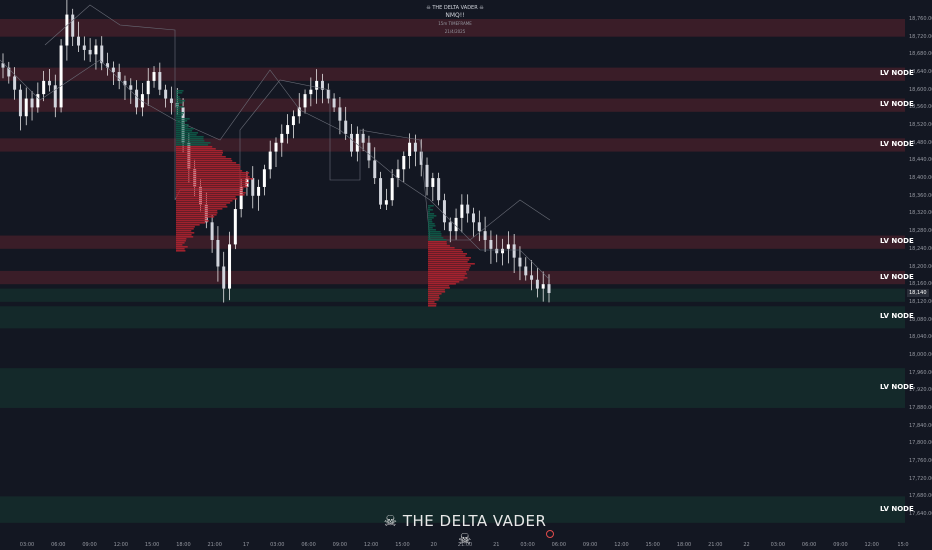  I want to click on y-tick-label: 17,680.00, so click(920, 496).